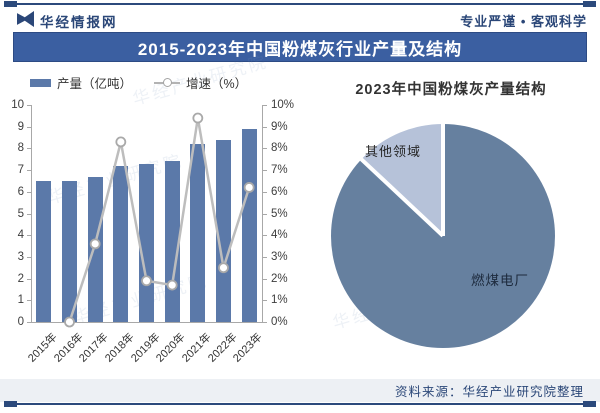 This screenshot has width=600, height=413. What do you see at coordinates (20, 213) in the screenshot?
I see `y-axis-left-tick-label: 5` at bounding box center [20, 213].